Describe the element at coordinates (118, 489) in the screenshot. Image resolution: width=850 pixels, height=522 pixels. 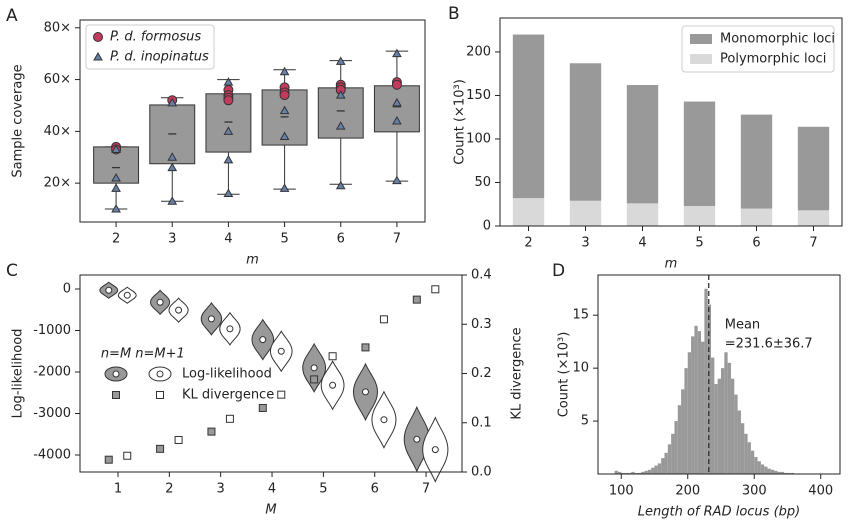
I see `x-tick-label: 1` at that location.